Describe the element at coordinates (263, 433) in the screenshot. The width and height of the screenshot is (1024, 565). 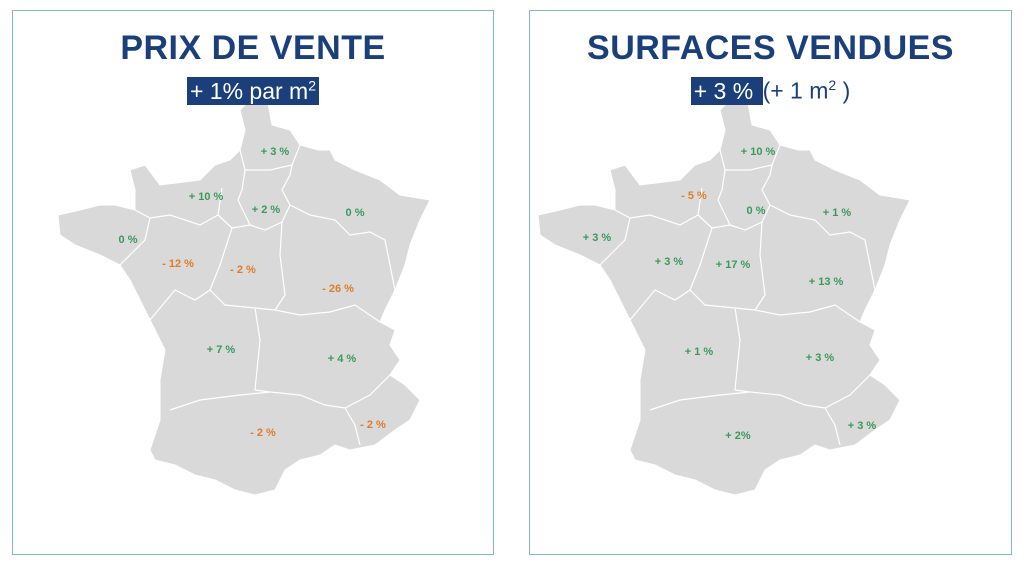
I see `left-region-label-occitanie: - 2 %` at that location.